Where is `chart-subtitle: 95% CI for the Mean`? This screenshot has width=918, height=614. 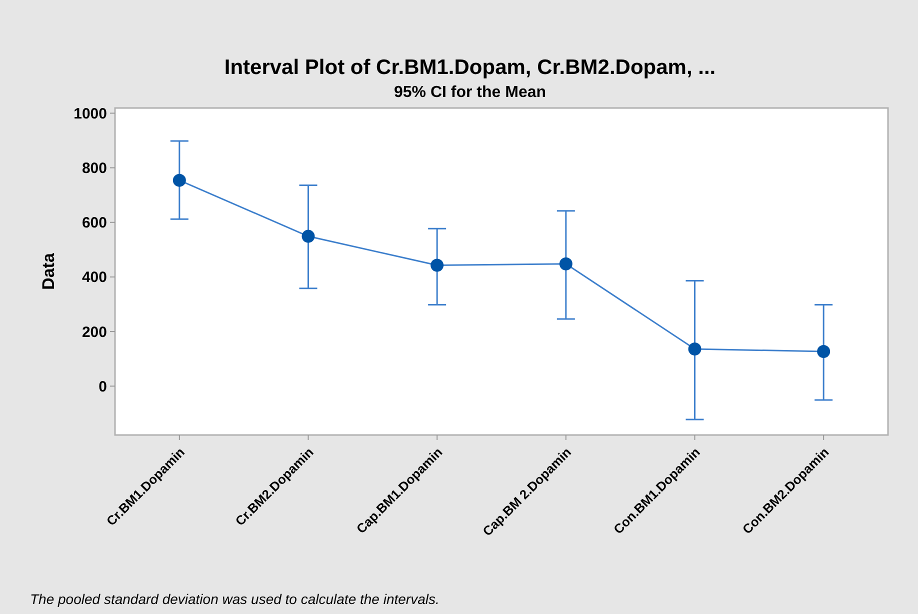 chart-subtitle: 95% CI for the Mean is located at coordinates (470, 92).